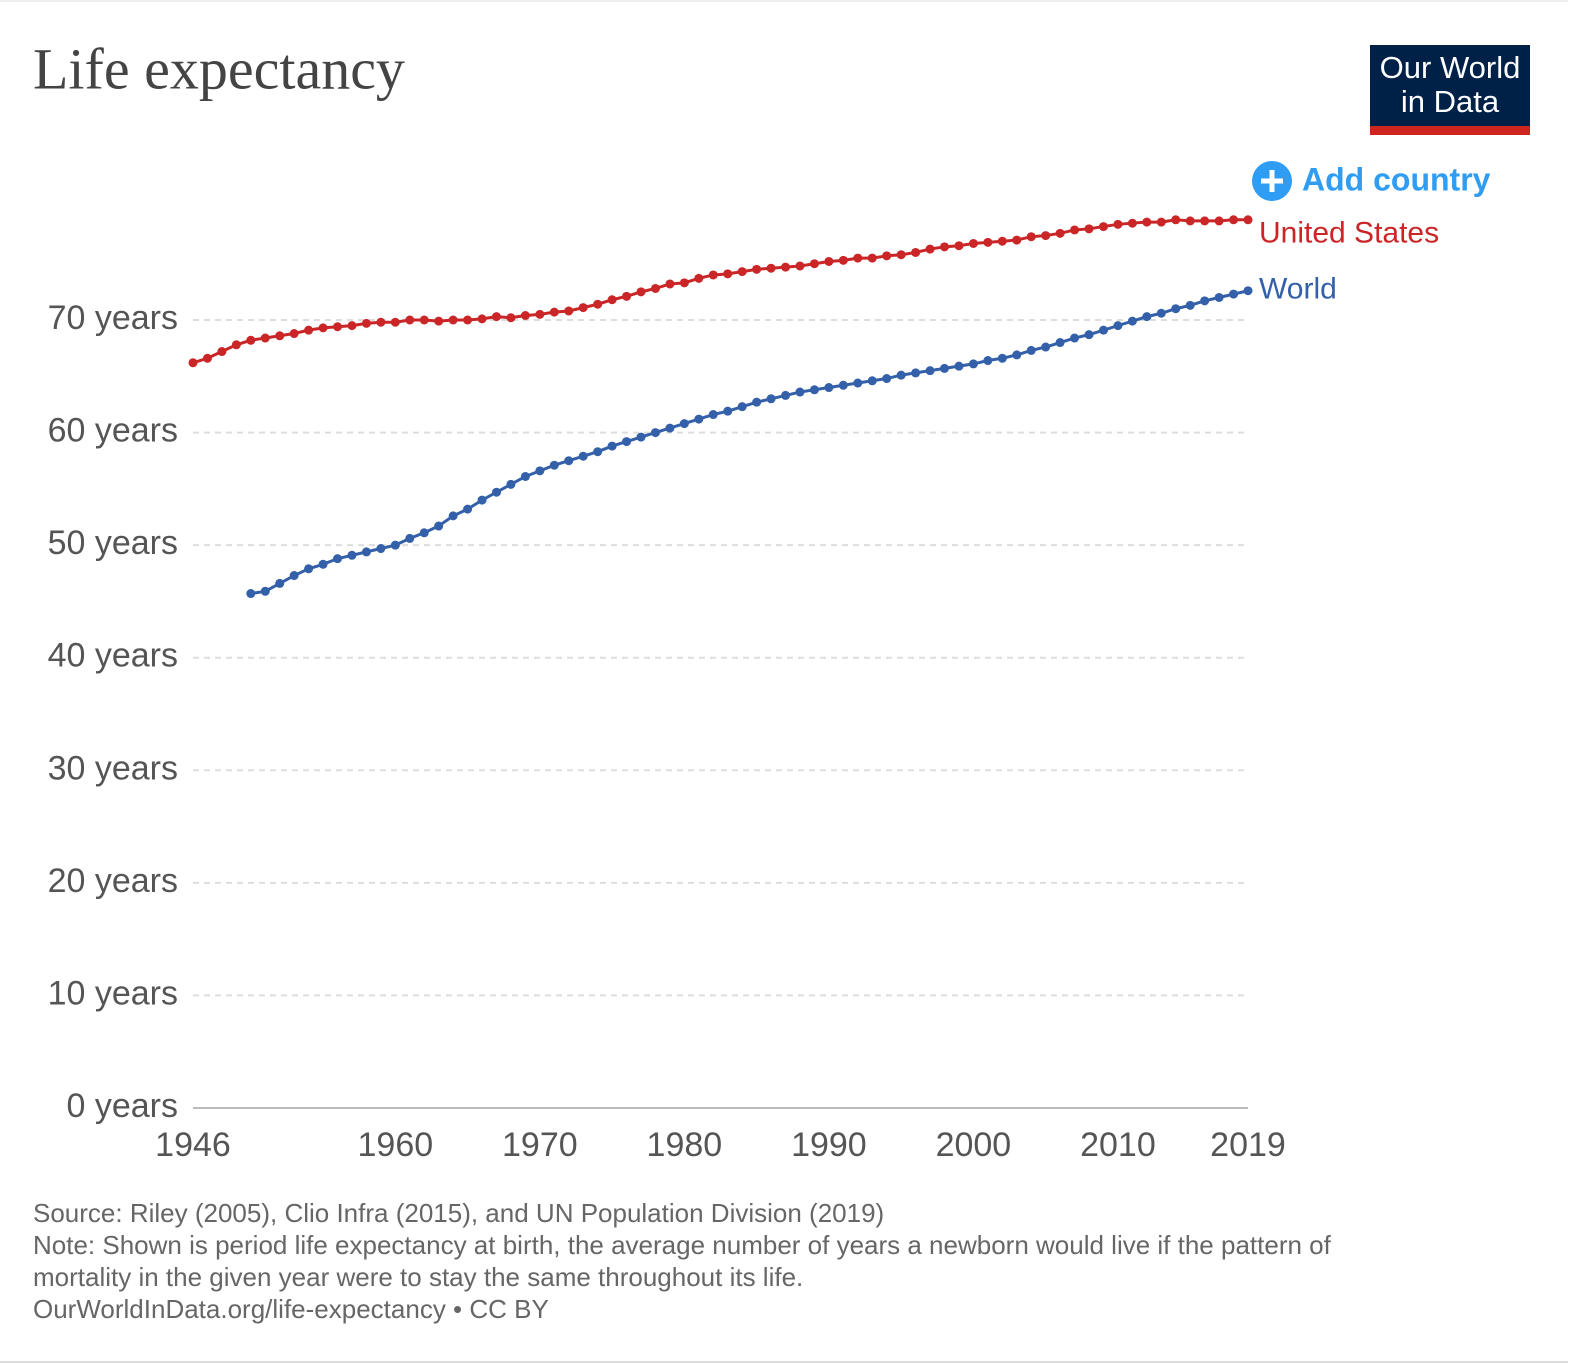  What do you see at coordinates (1396, 179) in the screenshot?
I see `add-country-label: Add country` at bounding box center [1396, 179].